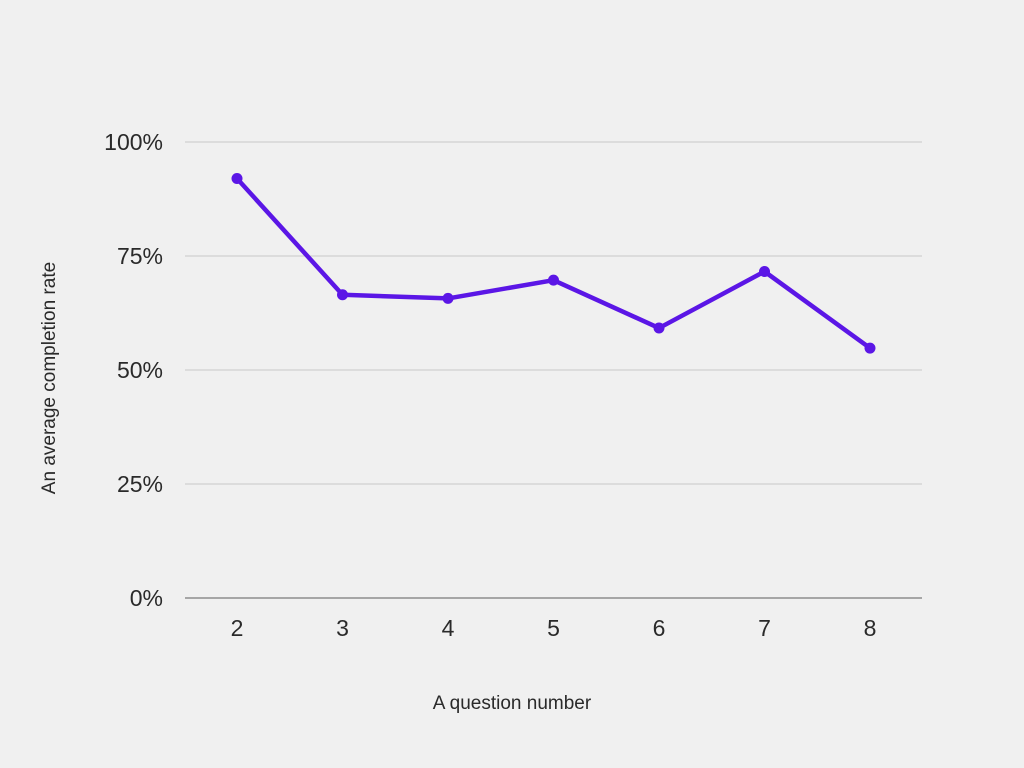 The height and width of the screenshot is (768, 1024). Describe the element at coordinates (140, 484) in the screenshot. I see `y-tick-label: 25%` at that location.